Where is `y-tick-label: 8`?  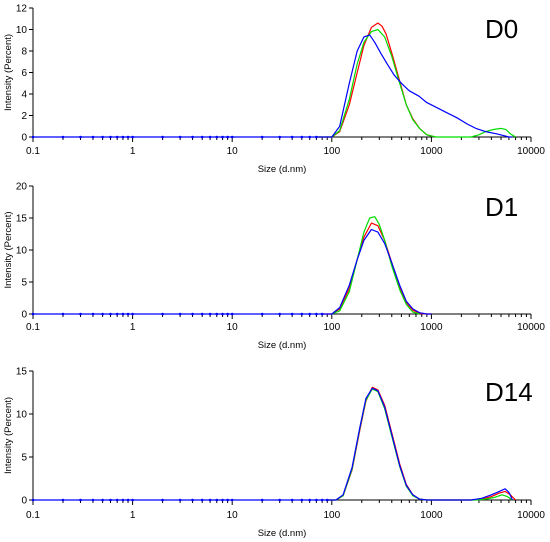
y-tick-label: 8 is located at coordinates (24, 52).